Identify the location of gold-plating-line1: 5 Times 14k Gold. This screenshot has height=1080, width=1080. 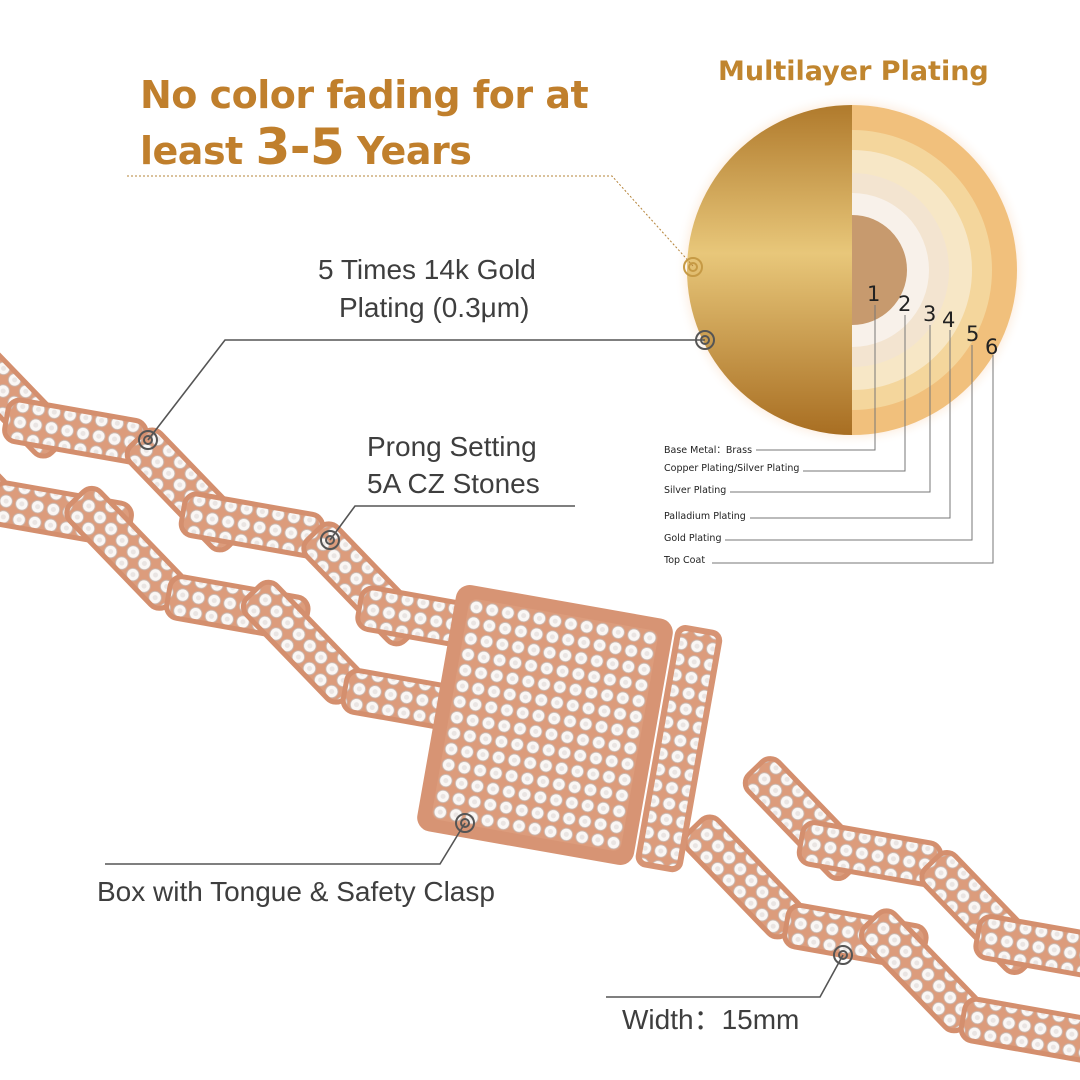
(427, 269).